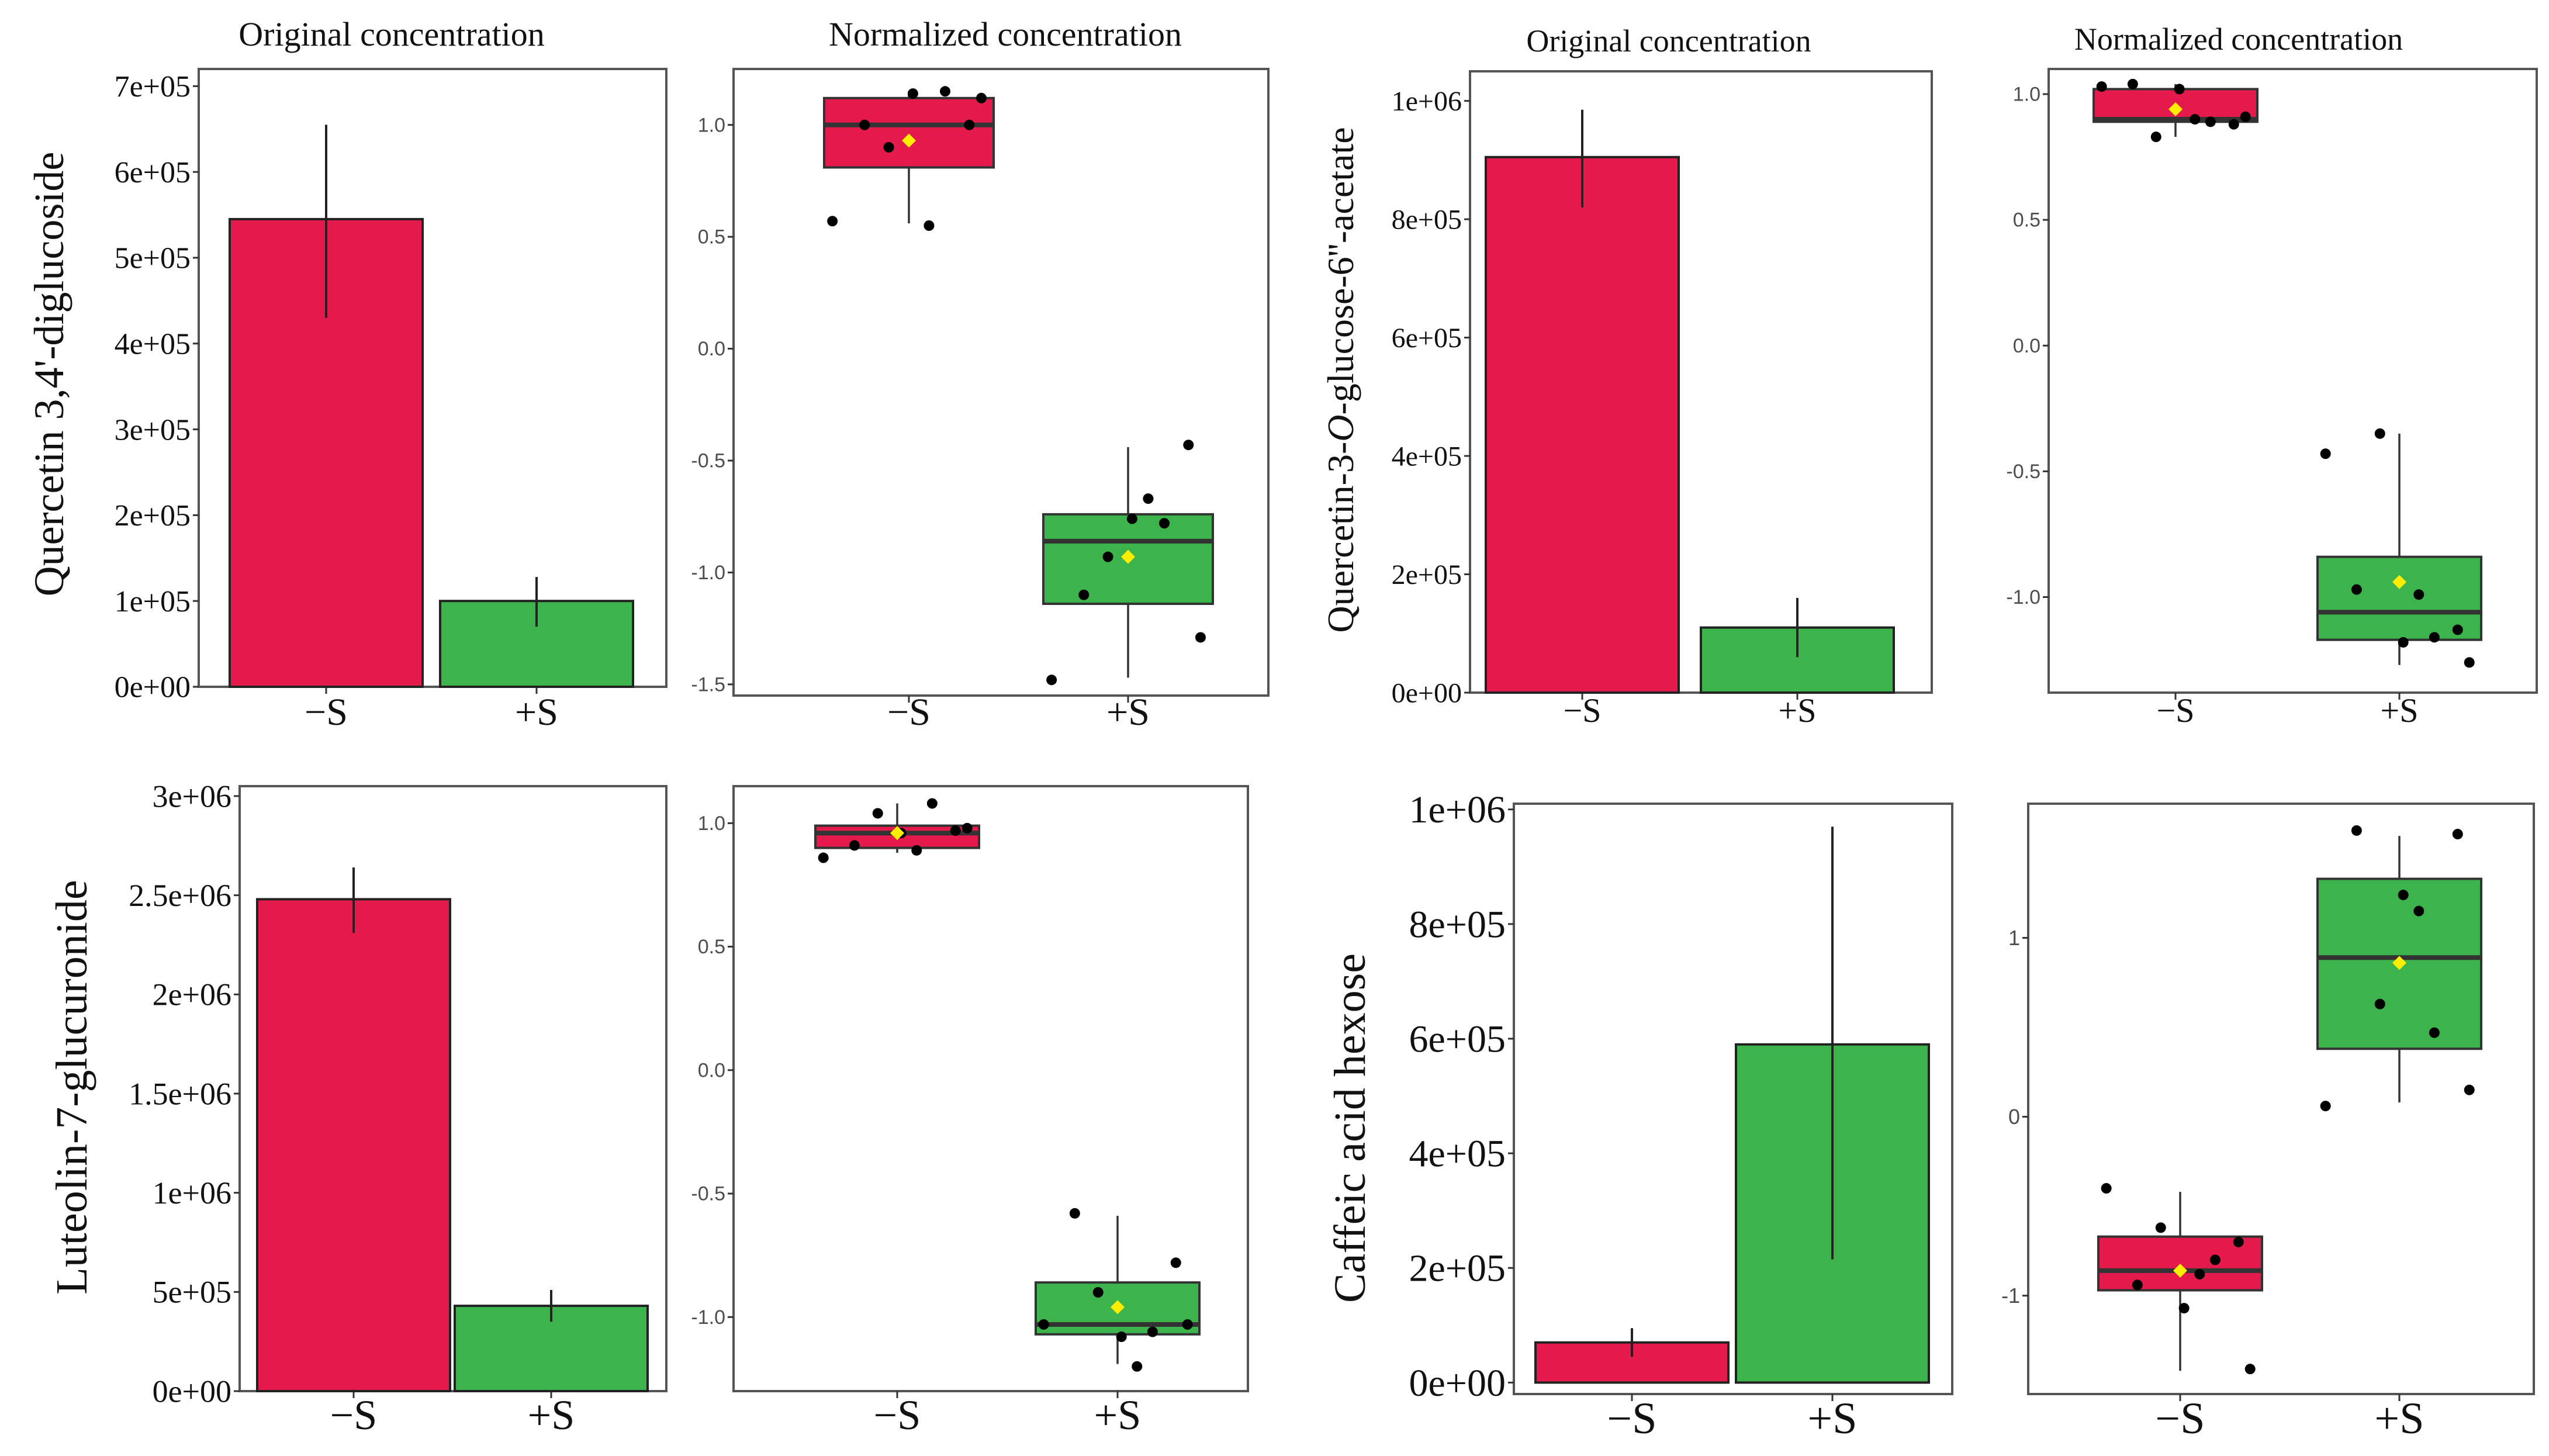 The height and width of the screenshot is (1456, 2549). Describe the element at coordinates (1340, 270) in the screenshot. I see `row-label-qa-suffix: -glucose-6''-acetate` at that location.